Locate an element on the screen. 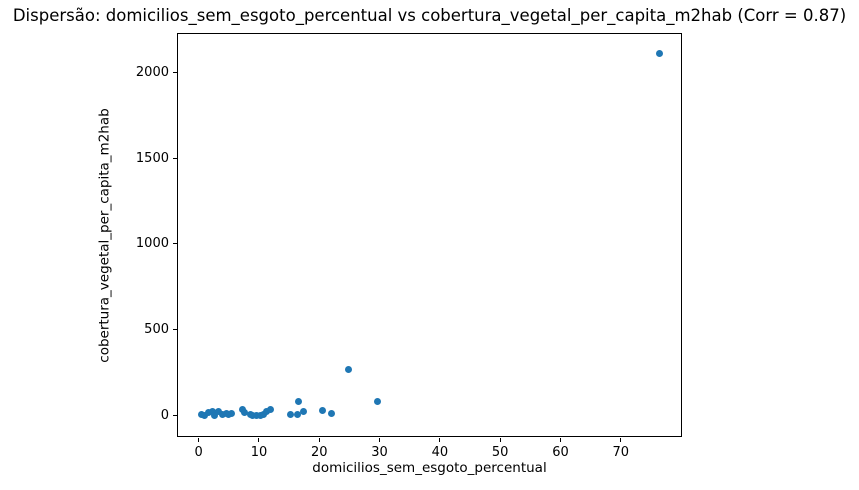  y-tick-label: 2000 is located at coordinates (152, 72).